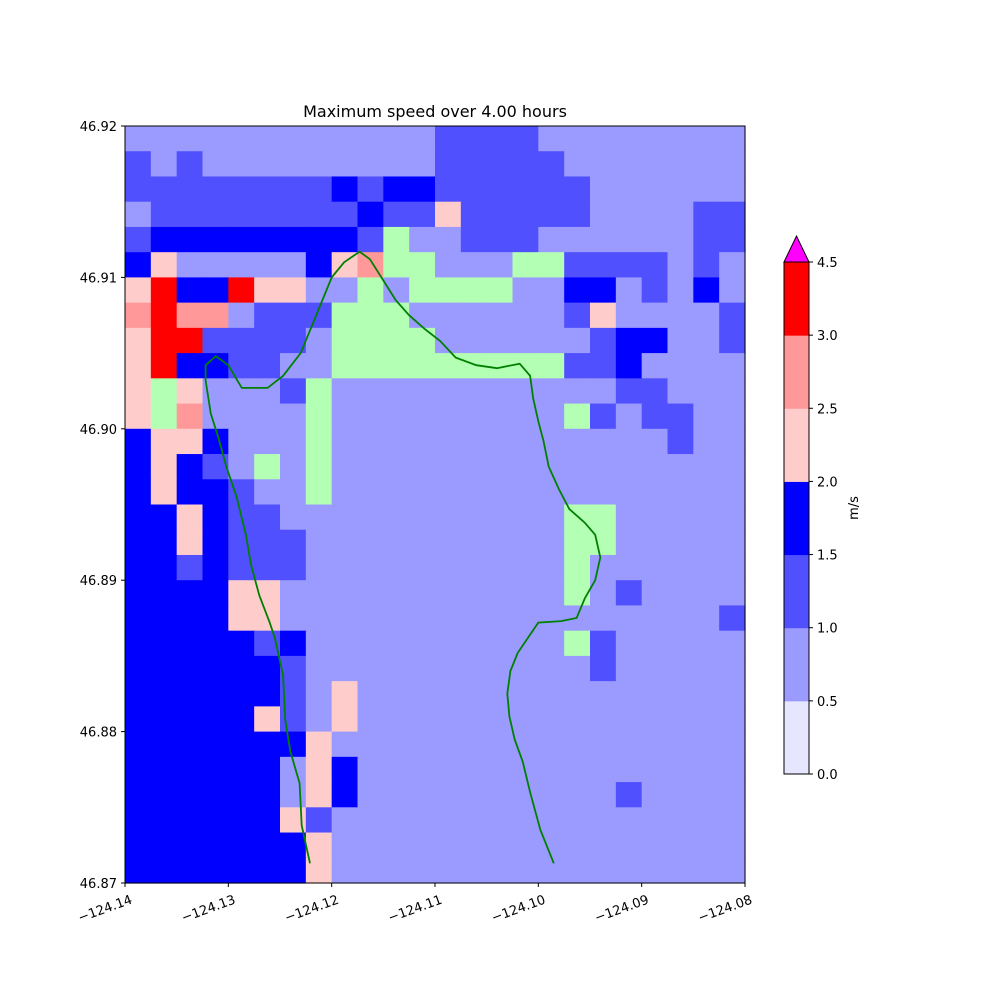 The height and width of the screenshot is (1000, 1000). I want to click on y-tick-label: 46.87, so click(98, 884).